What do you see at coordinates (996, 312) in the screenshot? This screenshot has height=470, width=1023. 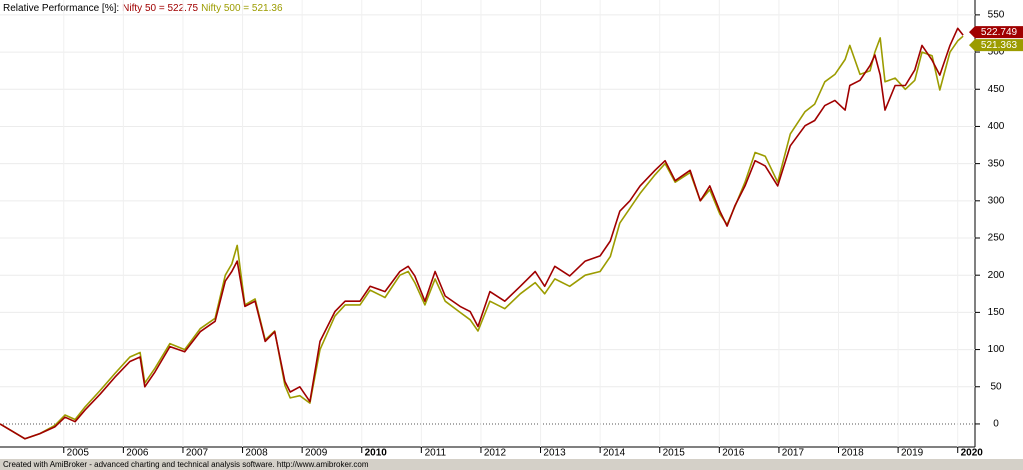 I see `y-tick-label: 150` at bounding box center [996, 312].